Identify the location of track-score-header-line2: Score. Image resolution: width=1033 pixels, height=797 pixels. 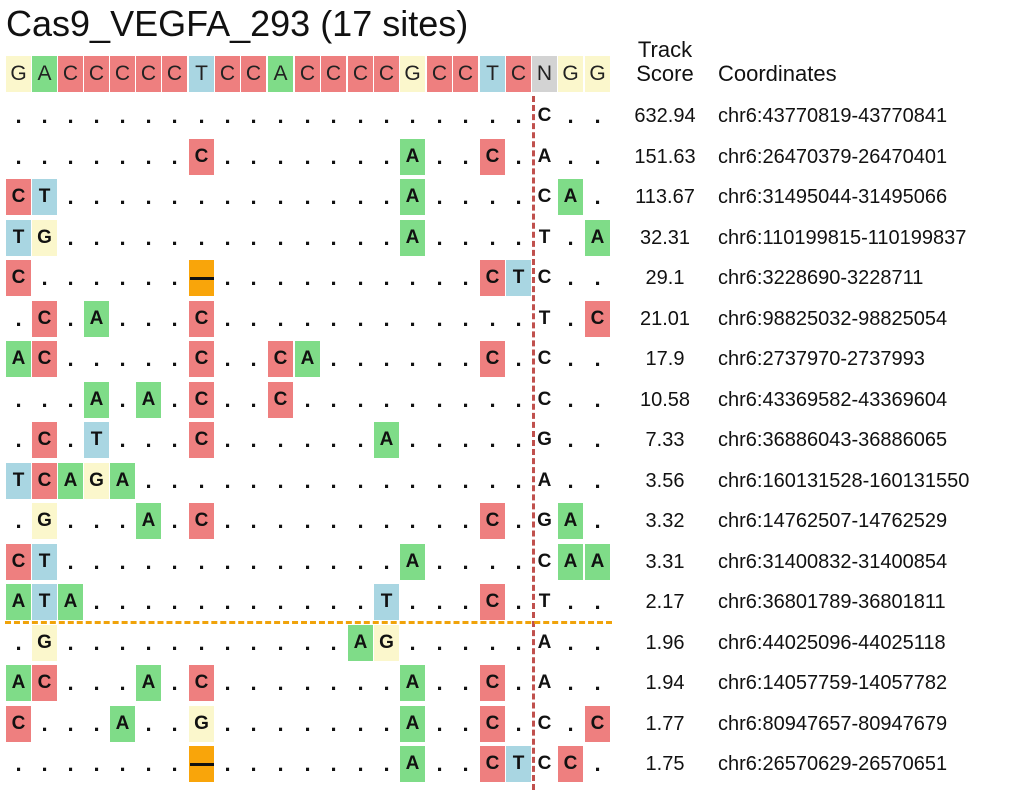
(665, 73).